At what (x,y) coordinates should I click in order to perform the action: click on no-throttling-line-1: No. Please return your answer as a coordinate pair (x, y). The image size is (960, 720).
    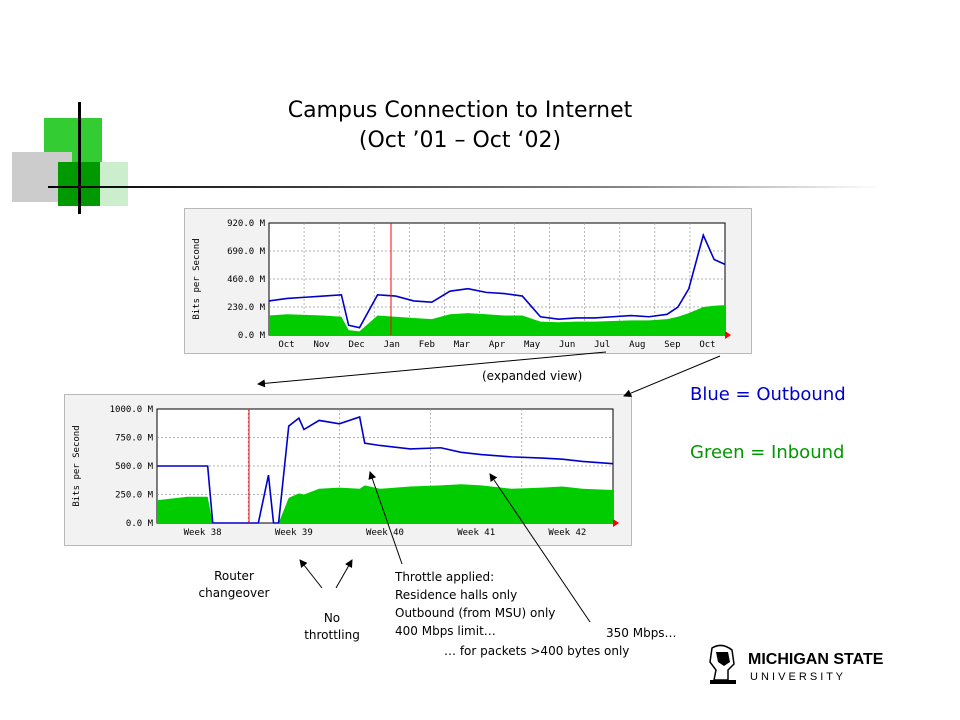
    Looking at the image, I should click on (332, 618).